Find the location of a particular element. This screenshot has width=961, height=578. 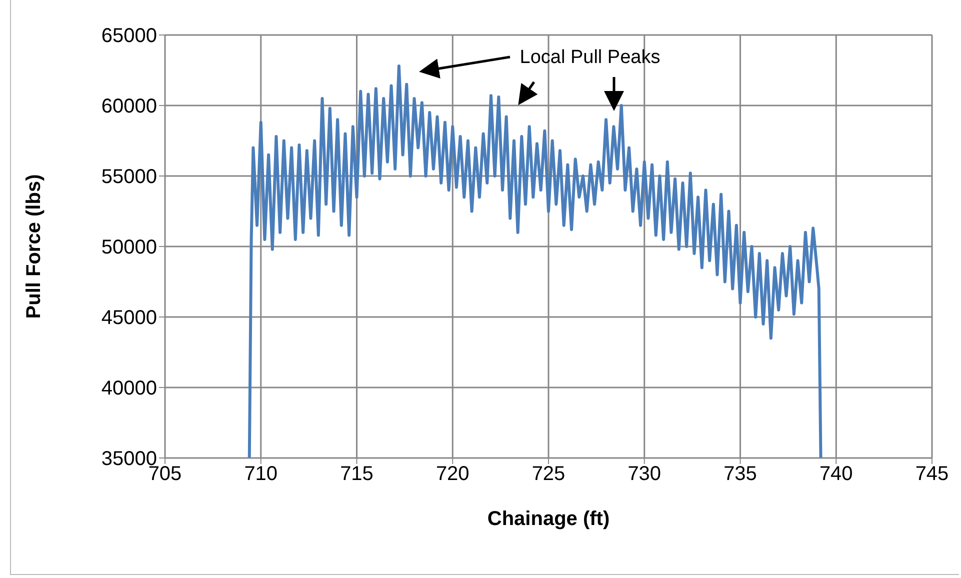

y-tick-label: 55000 is located at coordinates (129, 177).